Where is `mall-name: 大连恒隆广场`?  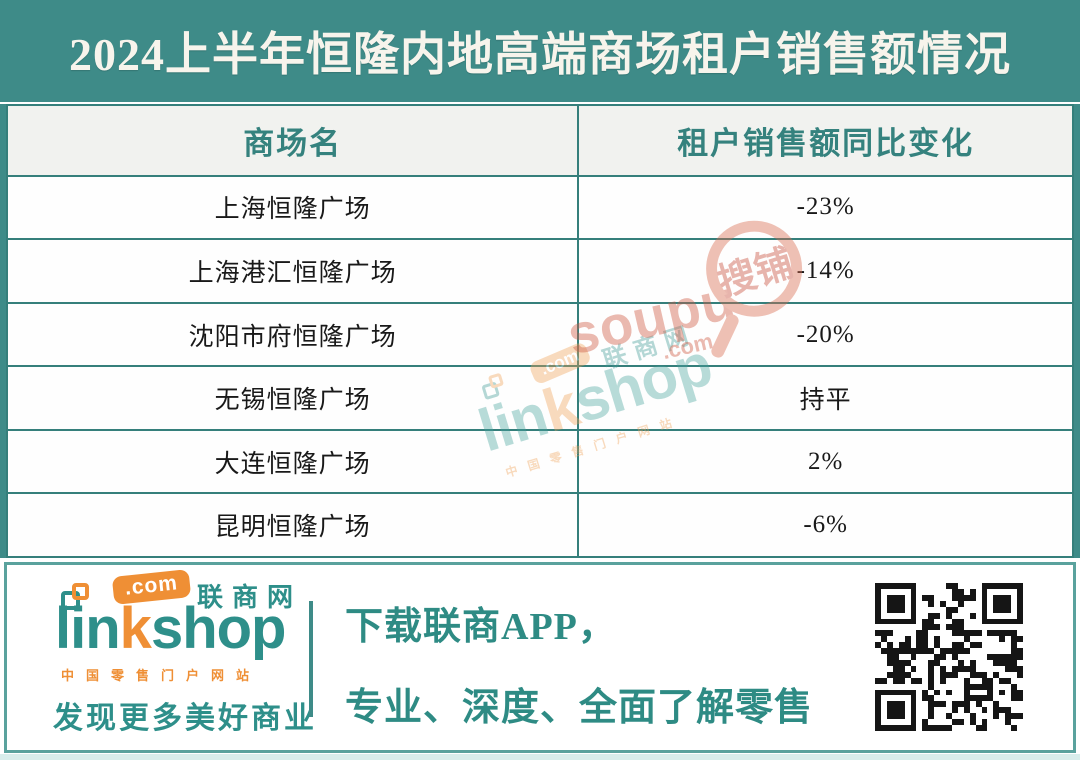
mall-name: 大连恒隆广场 is located at coordinates (292, 461).